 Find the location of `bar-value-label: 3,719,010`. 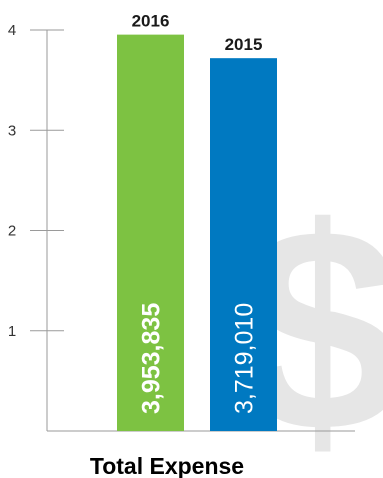

bar-value-label: 3,719,010 is located at coordinates (245, 358).